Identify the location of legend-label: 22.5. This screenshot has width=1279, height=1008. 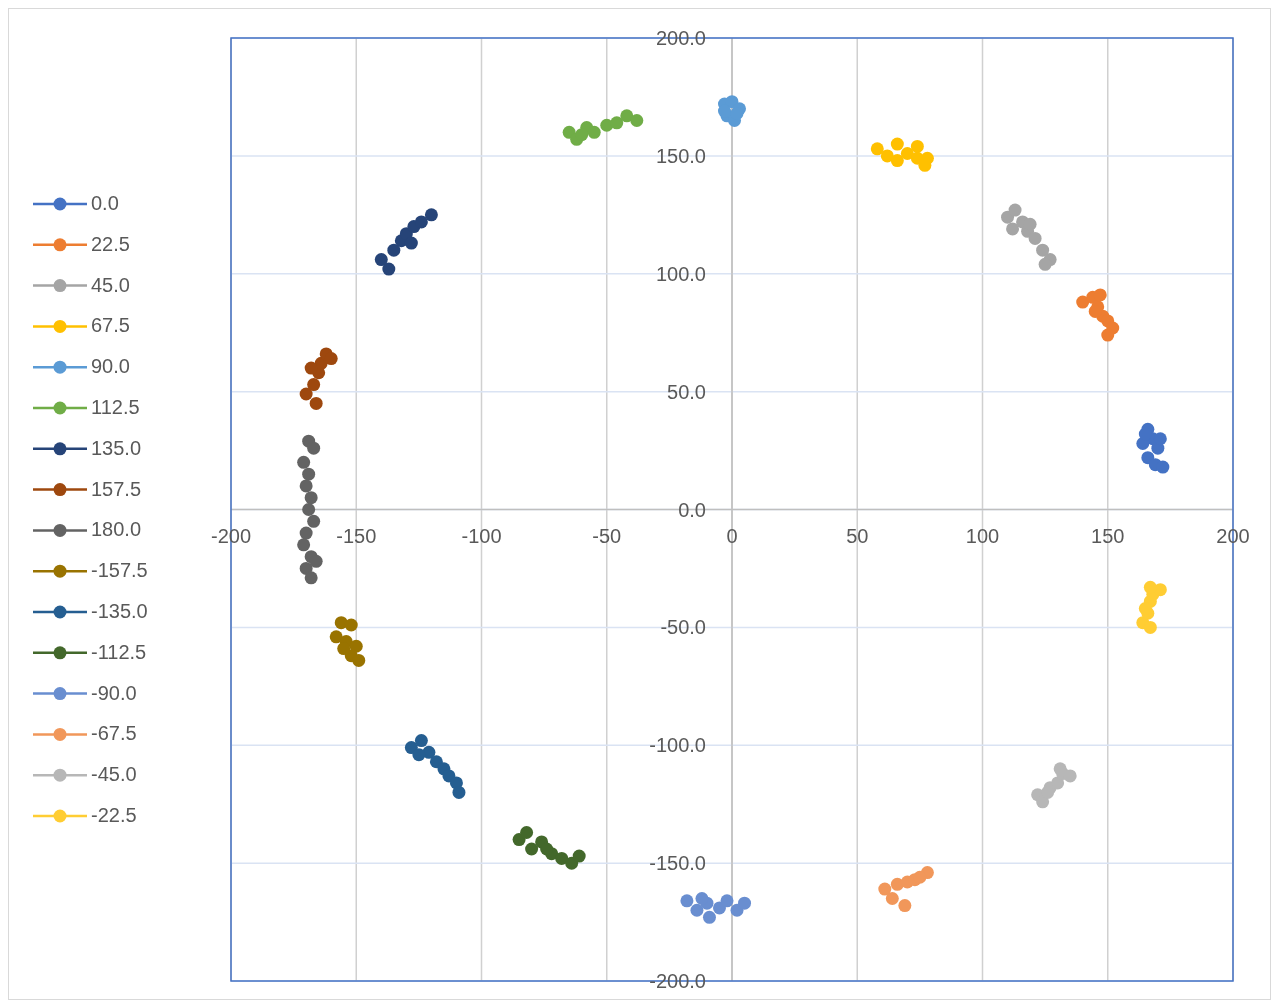
(110, 243).